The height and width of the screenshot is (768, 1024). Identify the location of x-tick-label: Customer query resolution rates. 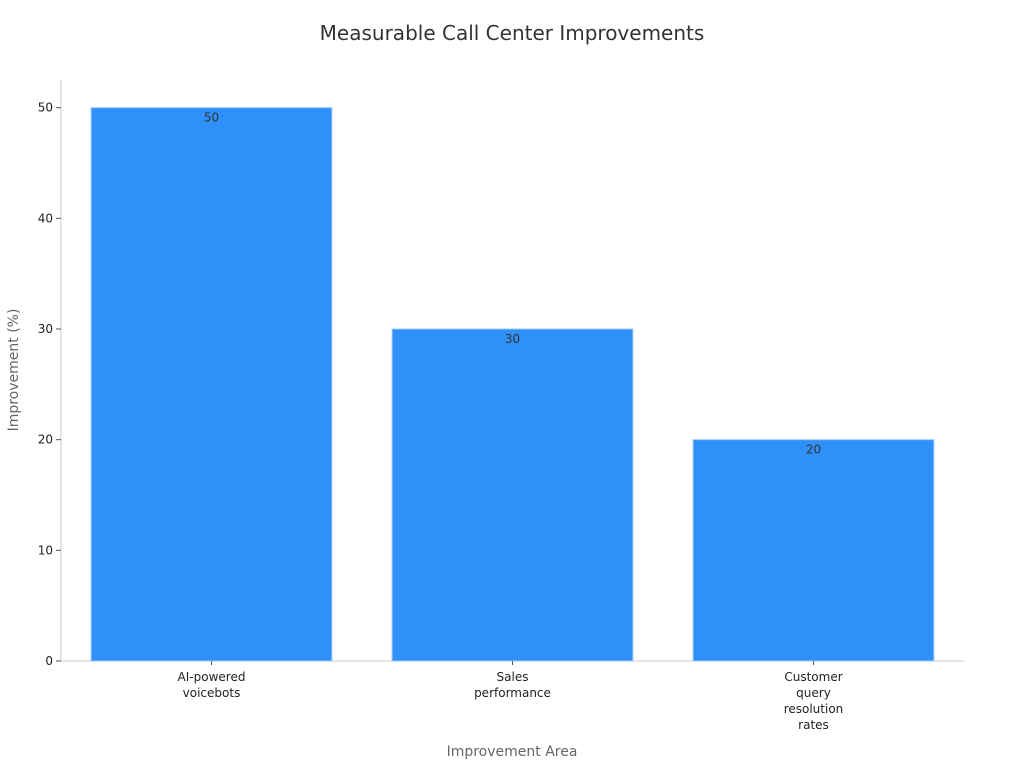
(814, 701).